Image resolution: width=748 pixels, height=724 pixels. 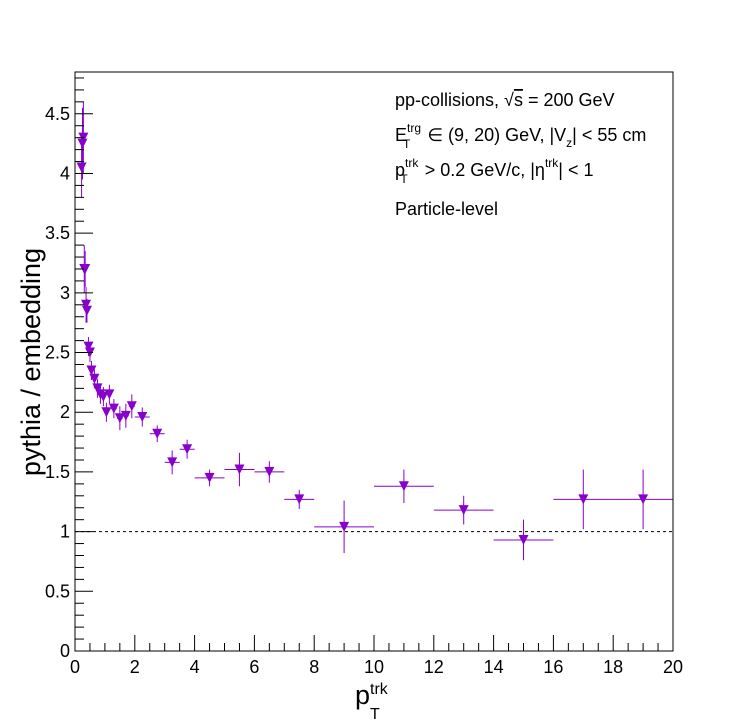 I want to click on y-tick-label: 4, so click(x=65, y=173).